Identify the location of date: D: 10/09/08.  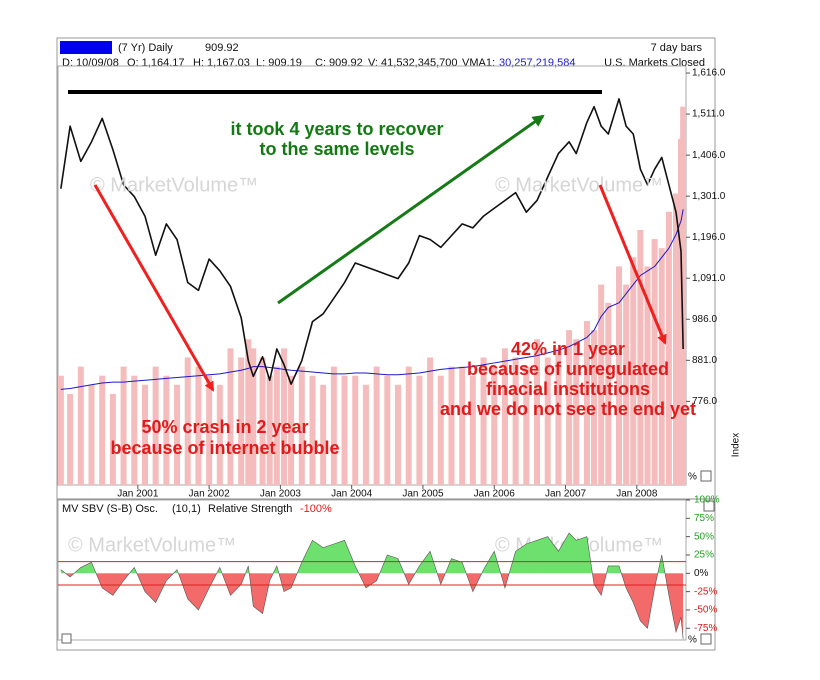
(90, 63).